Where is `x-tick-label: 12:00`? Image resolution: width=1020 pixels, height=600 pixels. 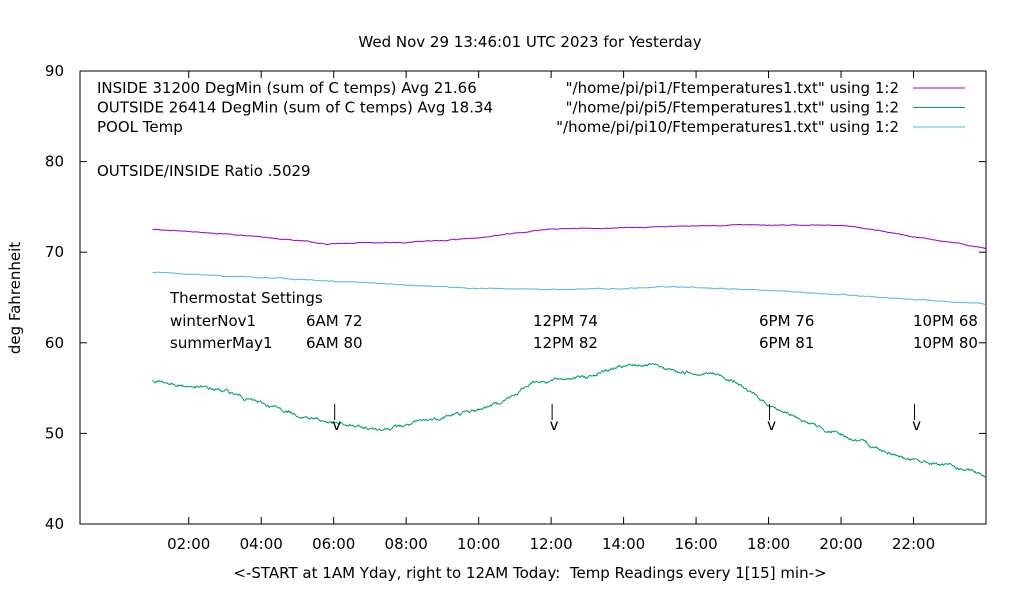
x-tick-label: 12:00 is located at coordinates (551, 544).